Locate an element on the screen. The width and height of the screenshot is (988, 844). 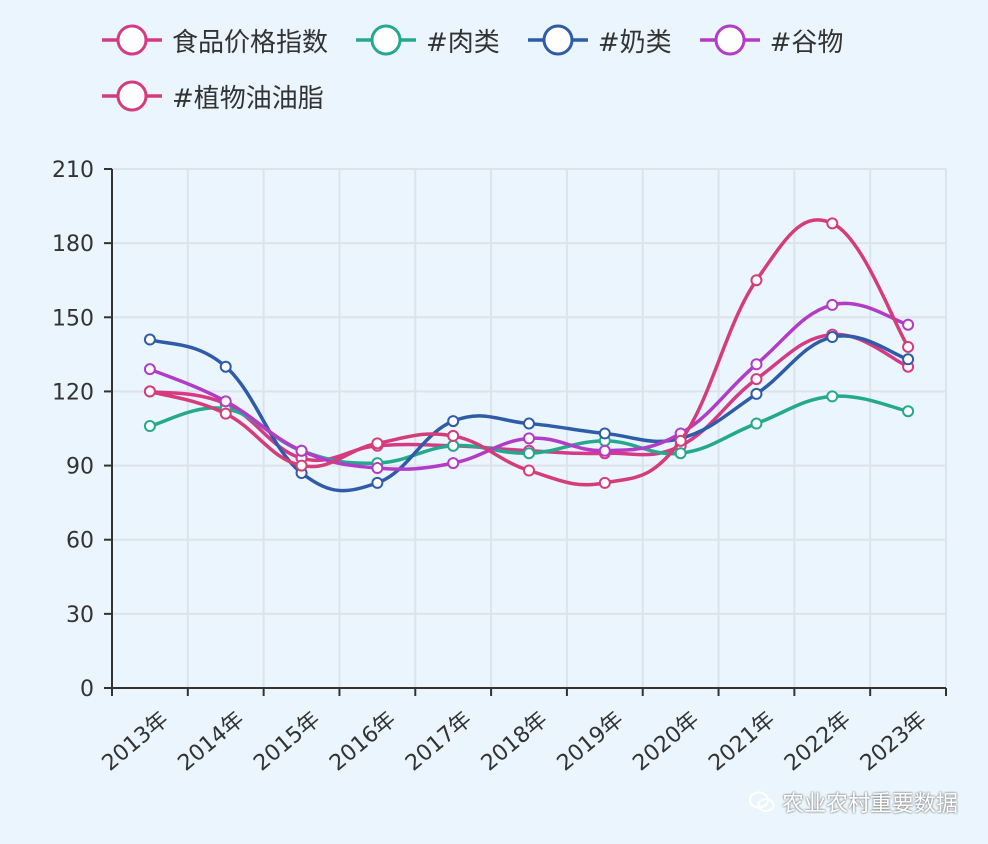
legend-label: #肉类 is located at coordinates (463, 42).